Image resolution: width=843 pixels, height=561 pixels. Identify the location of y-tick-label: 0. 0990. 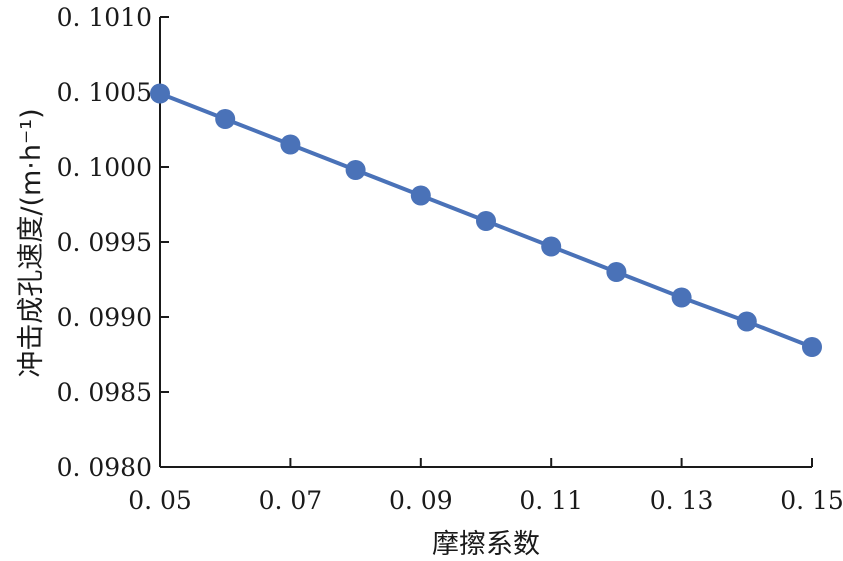
(104, 317).